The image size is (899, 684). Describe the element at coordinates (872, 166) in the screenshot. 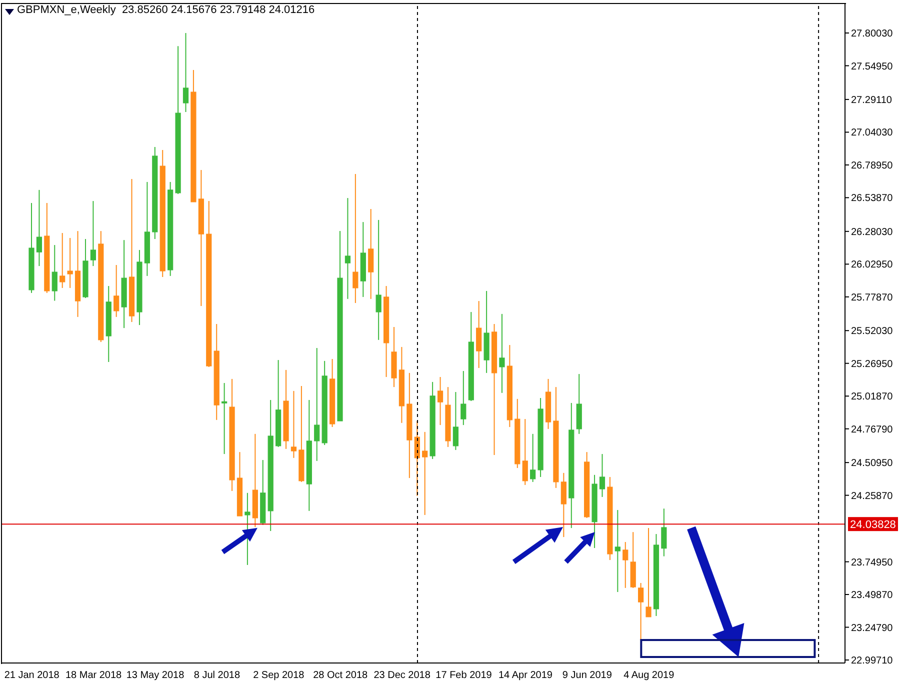

I see `y-tick-label: 26.78950` at that location.